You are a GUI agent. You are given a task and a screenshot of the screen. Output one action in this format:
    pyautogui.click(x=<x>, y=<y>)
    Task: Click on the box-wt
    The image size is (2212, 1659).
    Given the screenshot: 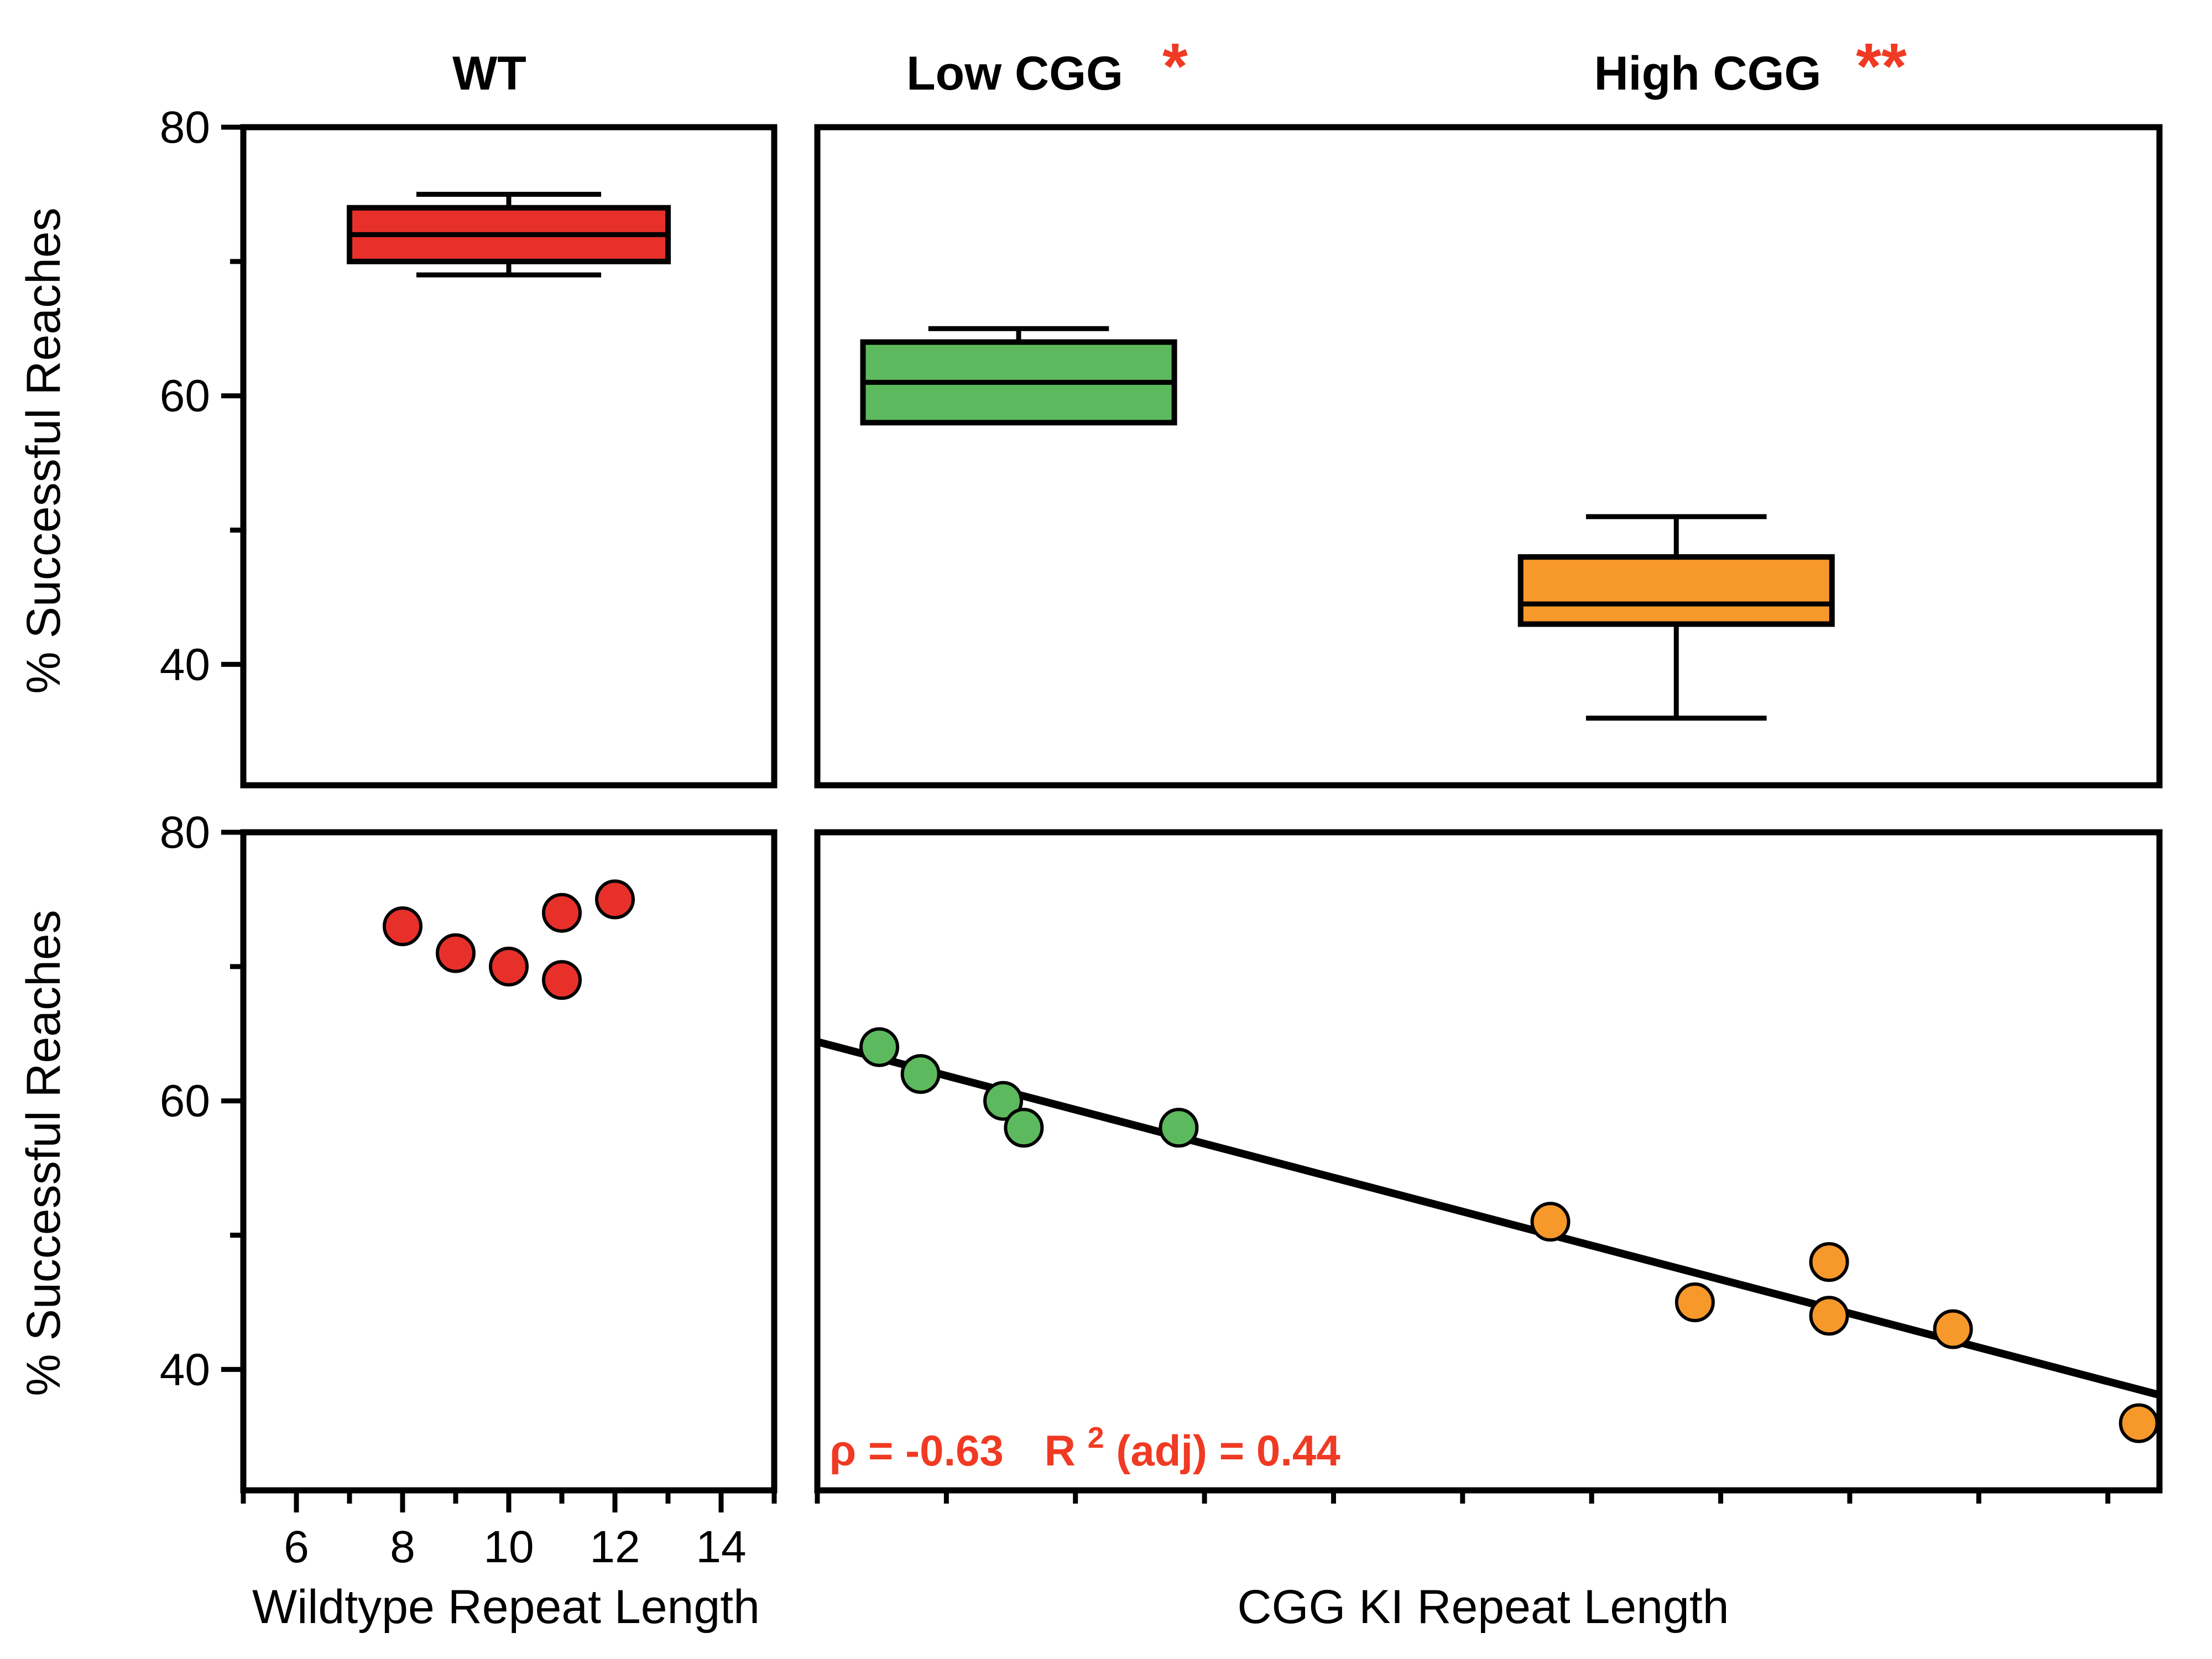 What is the action you would take?
    pyautogui.click(x=509, y=235)
    